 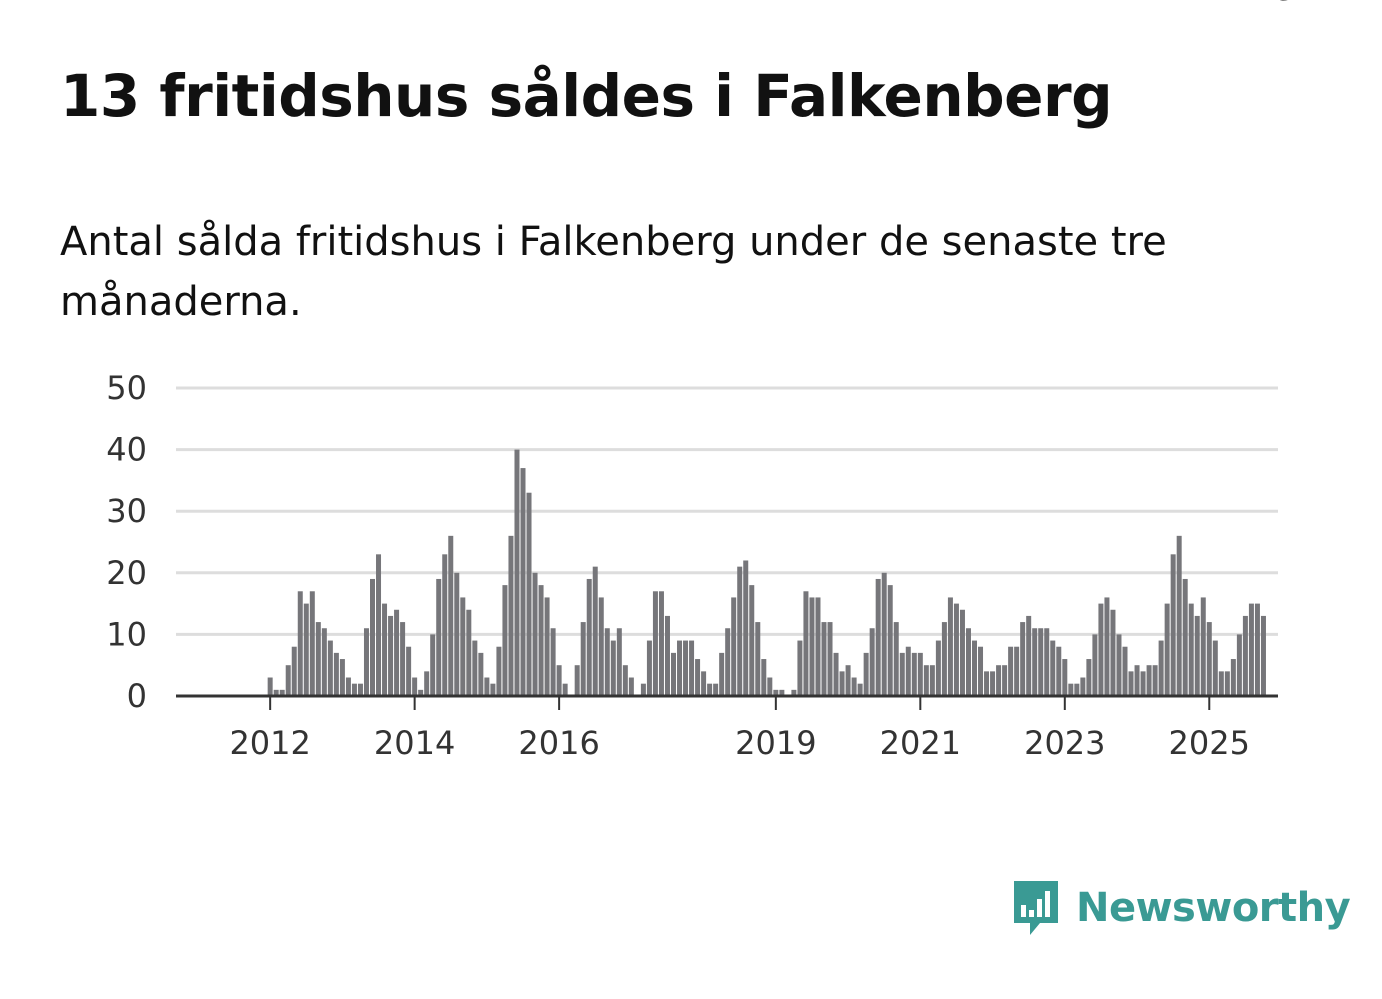 What do you see at coordinates (126, 573) in the screenshot?
I see `y-tick-label: 20` at bounding box center [126, 573].